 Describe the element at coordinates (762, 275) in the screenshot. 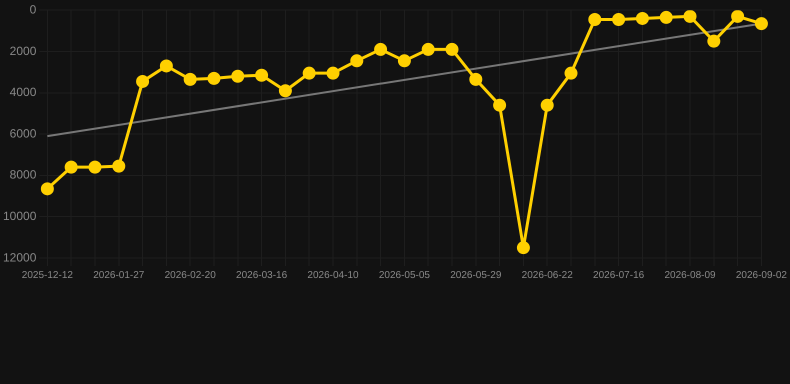

I see `x-tick-label: 2026-09-02` at that location.